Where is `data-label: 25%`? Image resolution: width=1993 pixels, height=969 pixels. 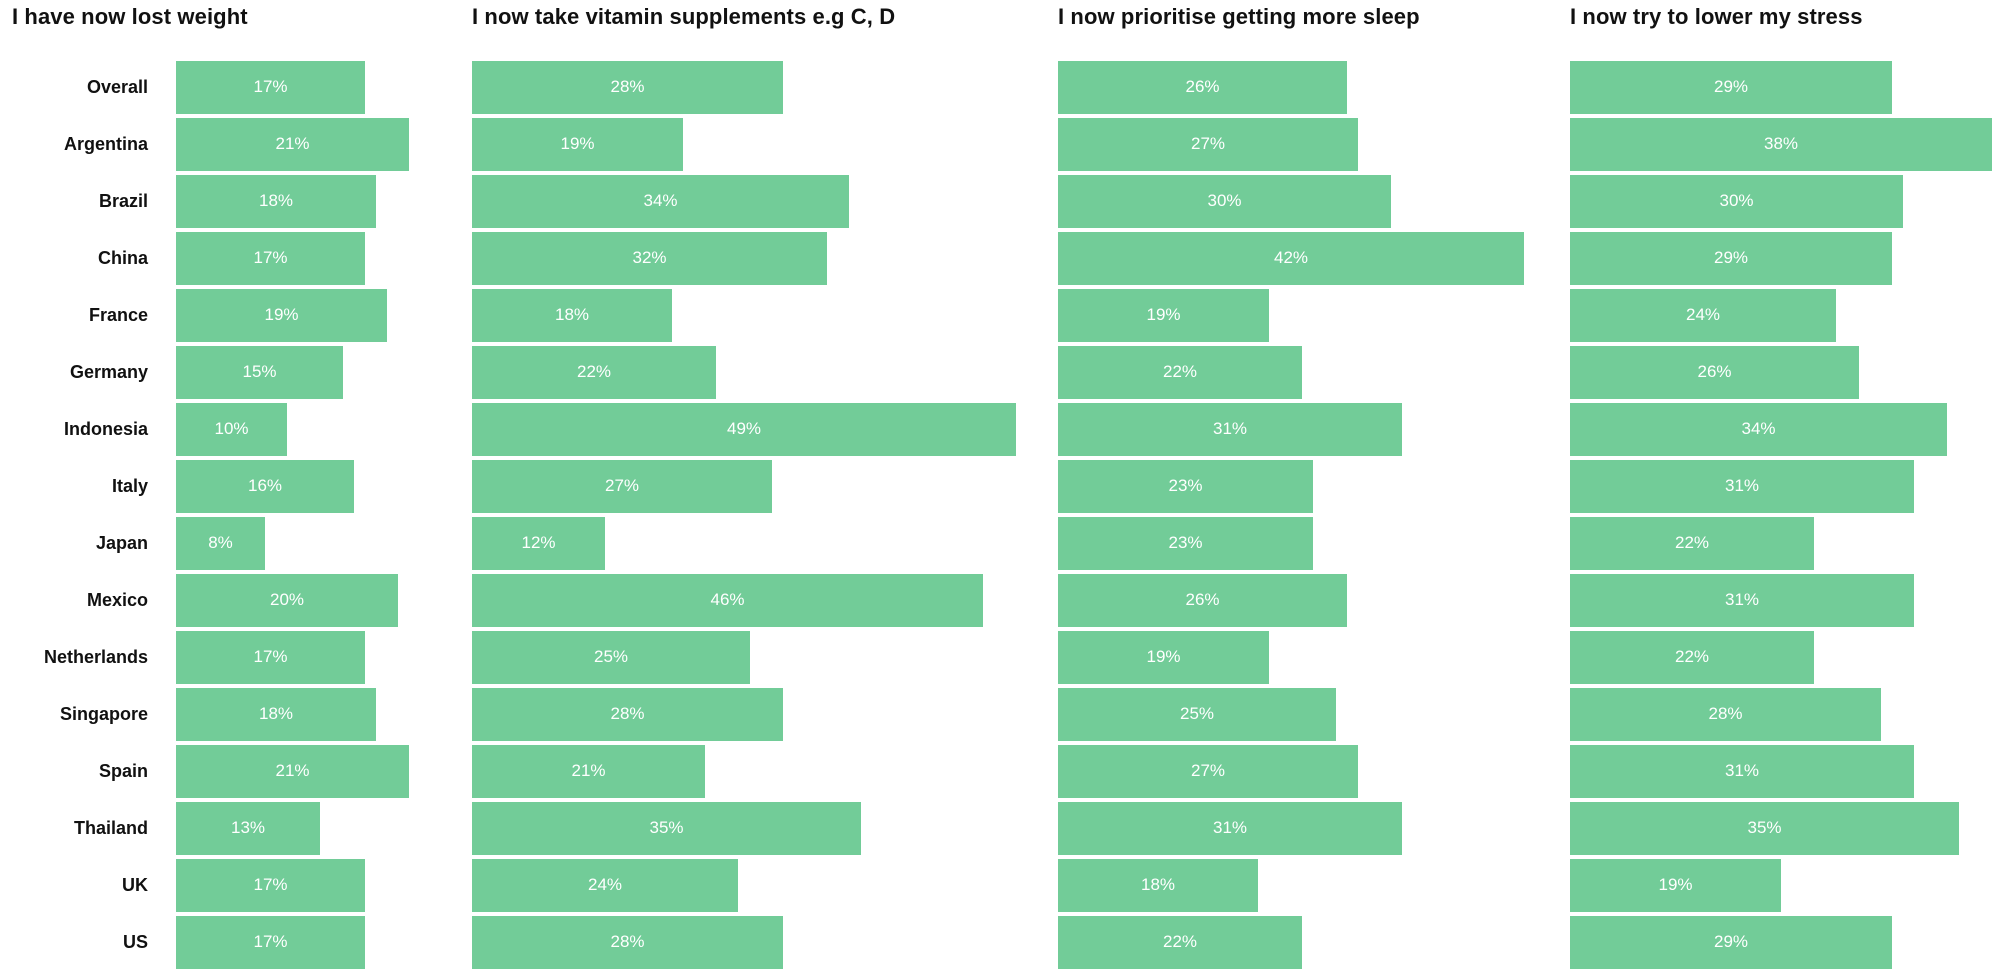
data-label: 25% is located at coordinates (1197, 713).